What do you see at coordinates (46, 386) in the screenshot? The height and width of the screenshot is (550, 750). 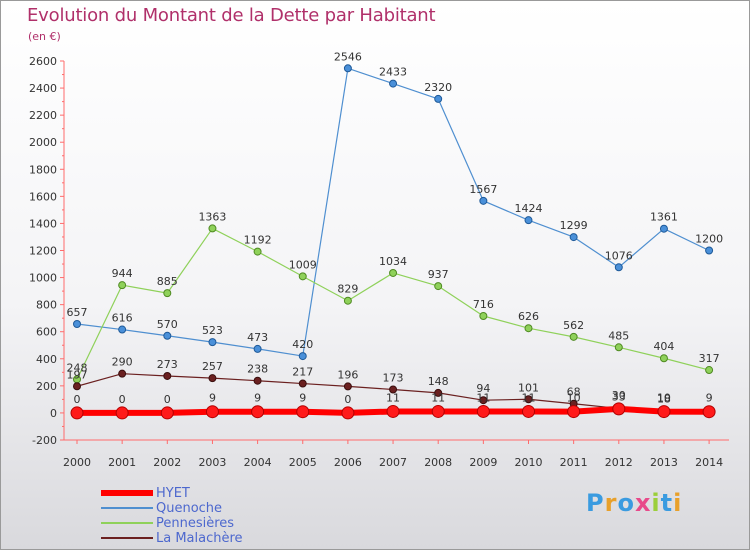 I see `y-tick-label: 200` at bounding box center [46, 386].